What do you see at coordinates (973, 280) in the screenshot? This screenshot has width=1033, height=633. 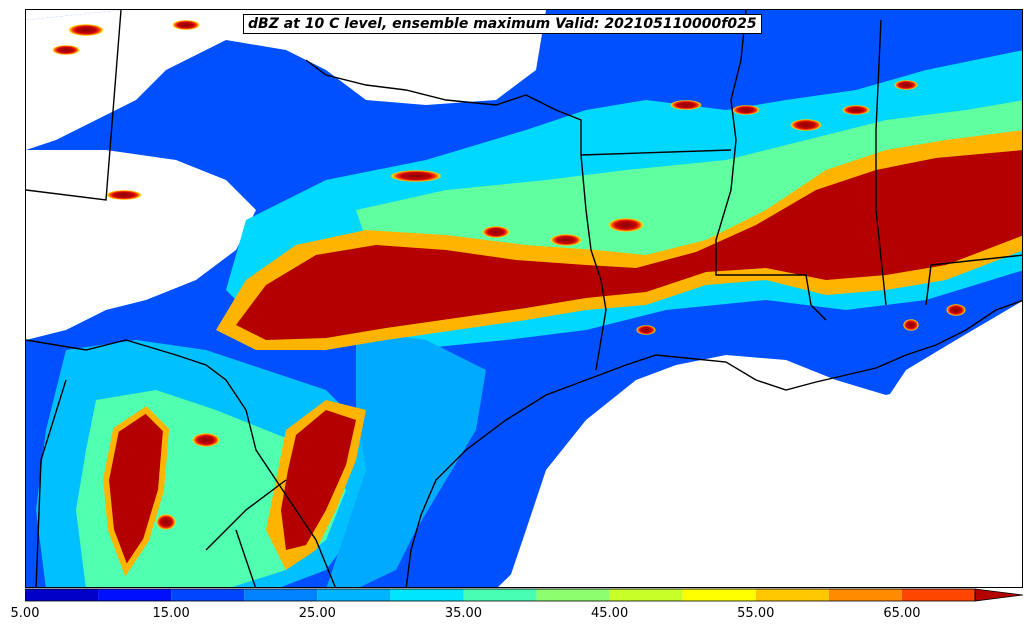 I see `border-alabama-florida` at bounding box center [973, 280].